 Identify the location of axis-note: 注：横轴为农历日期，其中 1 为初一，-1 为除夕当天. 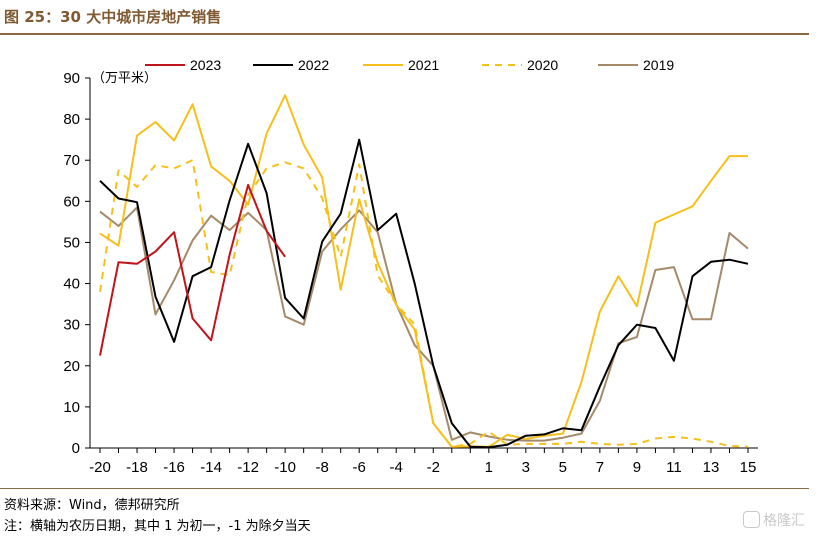
(157, 526).